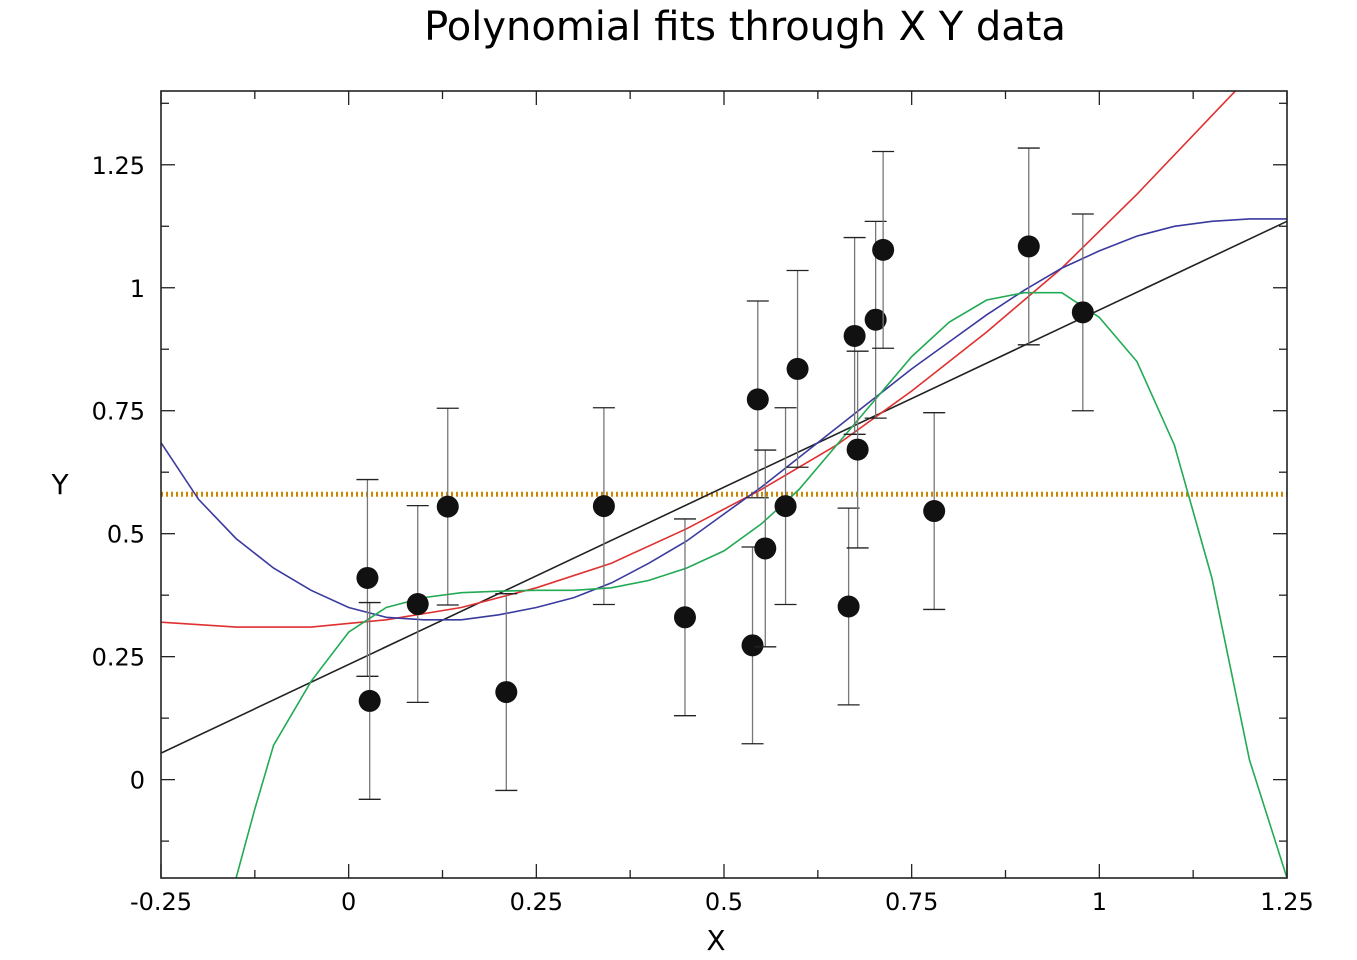  Describe the element at coordinates (536, 902) in the screenshot. I see `x-tick-label: 0.25` at that location.